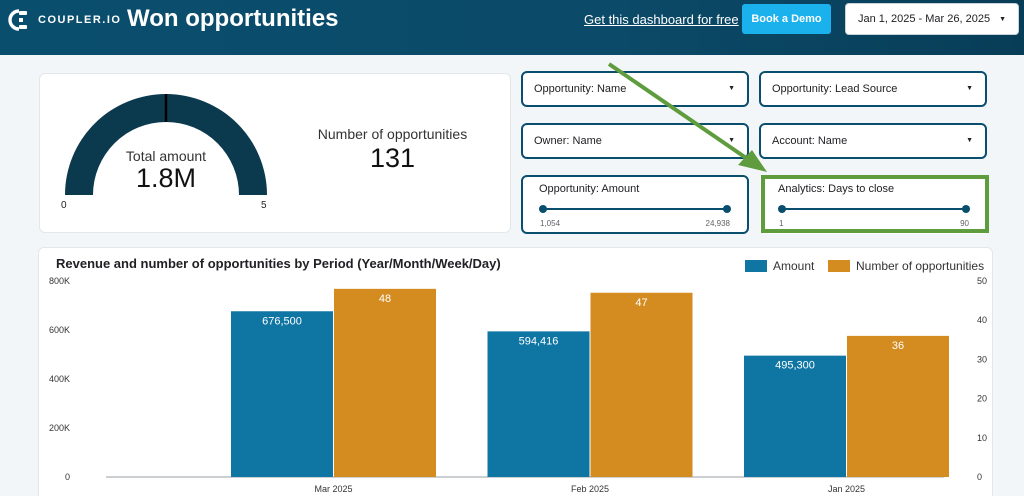  I want to click on slider-title: Analytics: Days to close, so click(836, 189).